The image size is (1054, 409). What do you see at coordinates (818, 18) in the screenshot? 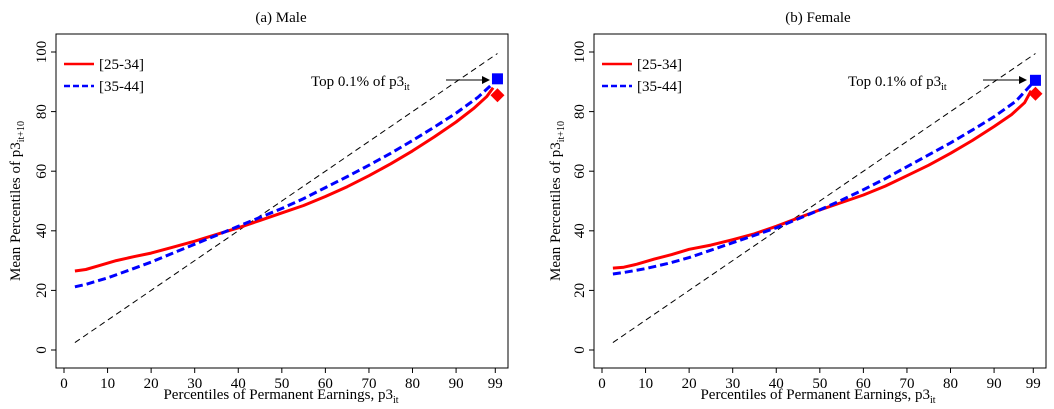
I see `chart-title: (b) Female` at bounding box center [818, 18].